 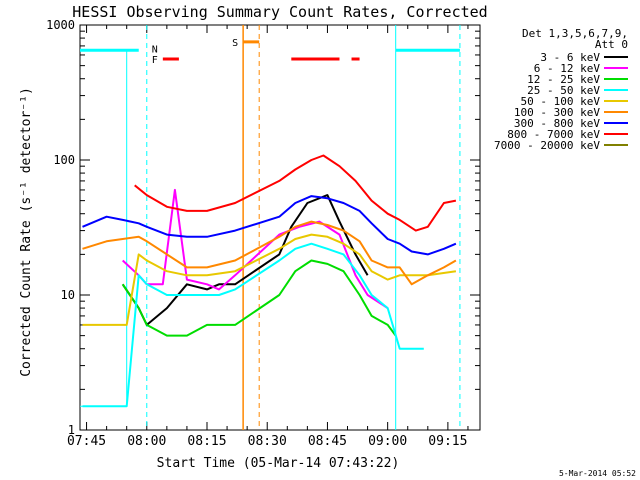 I want to click on flag-n-label: N, so click(x=155, y=49).